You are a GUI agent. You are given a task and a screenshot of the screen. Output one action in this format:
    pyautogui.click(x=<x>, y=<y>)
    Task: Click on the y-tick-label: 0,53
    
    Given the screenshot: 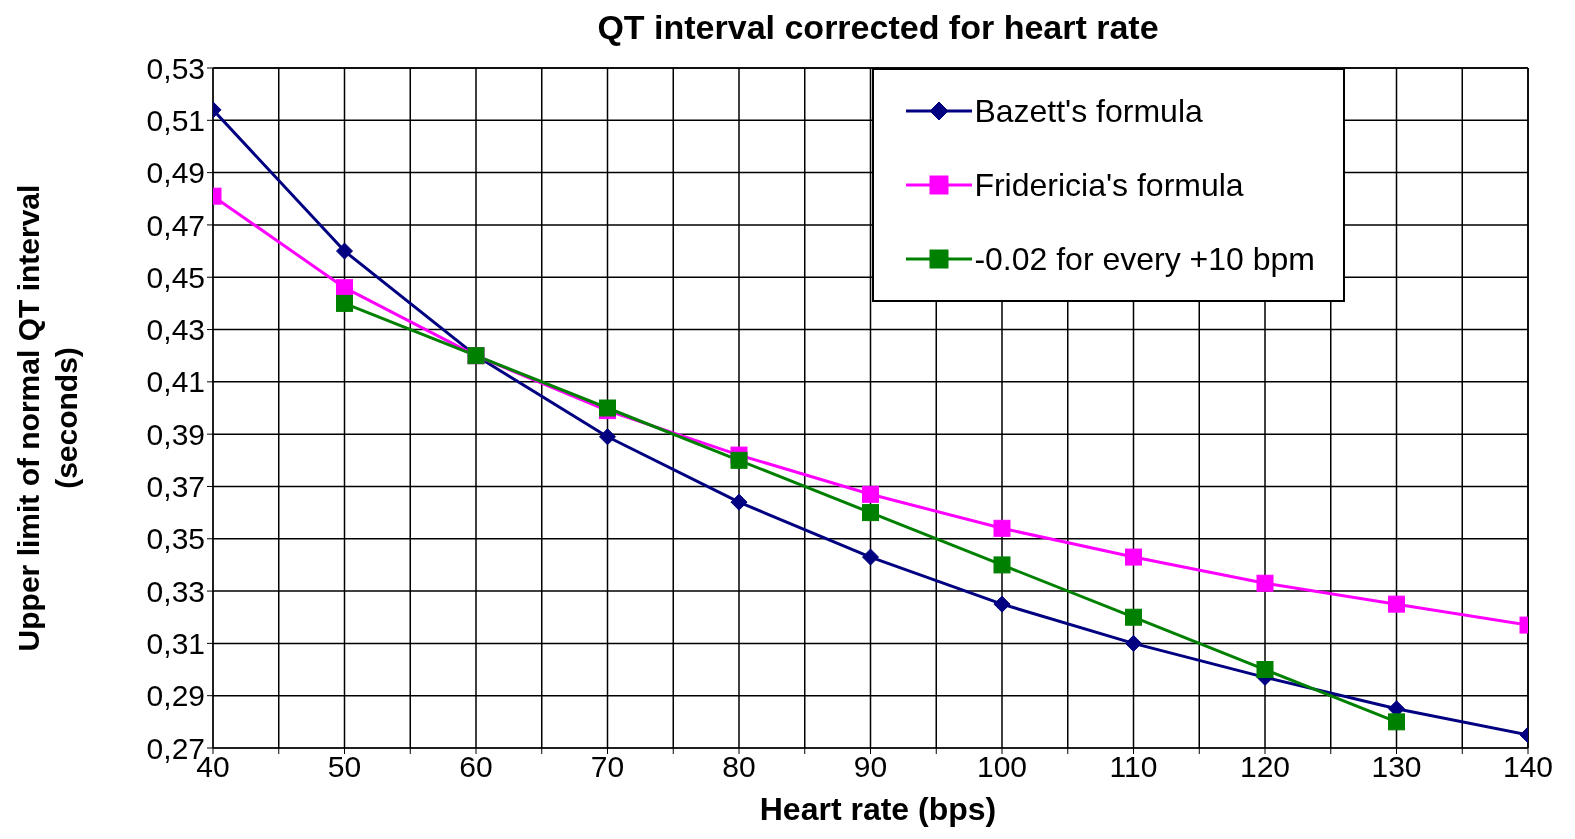 What is the action you would take?
    pyautogui.click(x=175, y=68)
    